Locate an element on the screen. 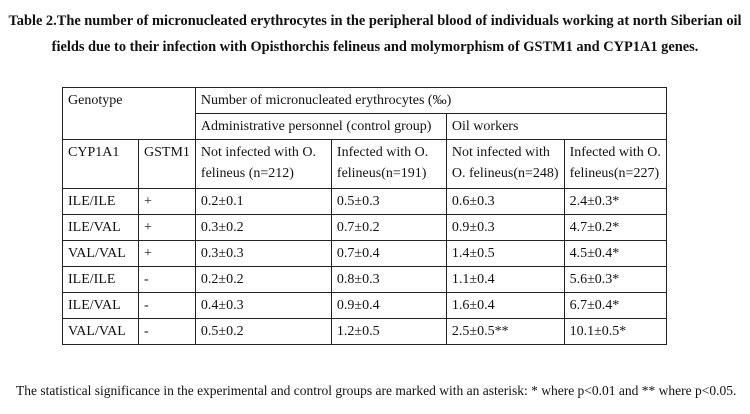  oil-infected-cell: 4.7±0.2* is located at coordinates (615, 227).